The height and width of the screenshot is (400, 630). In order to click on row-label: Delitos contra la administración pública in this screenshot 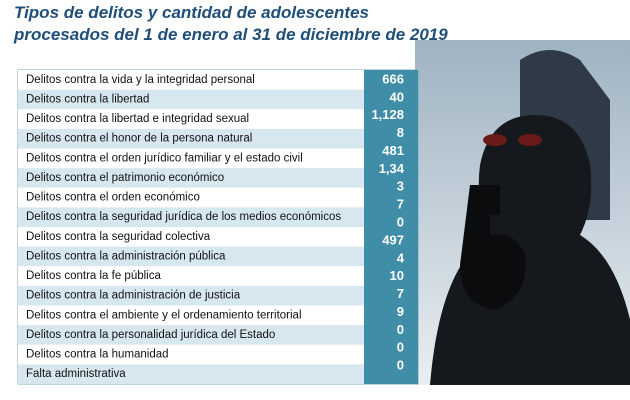, I will do `click(126, 256)`.